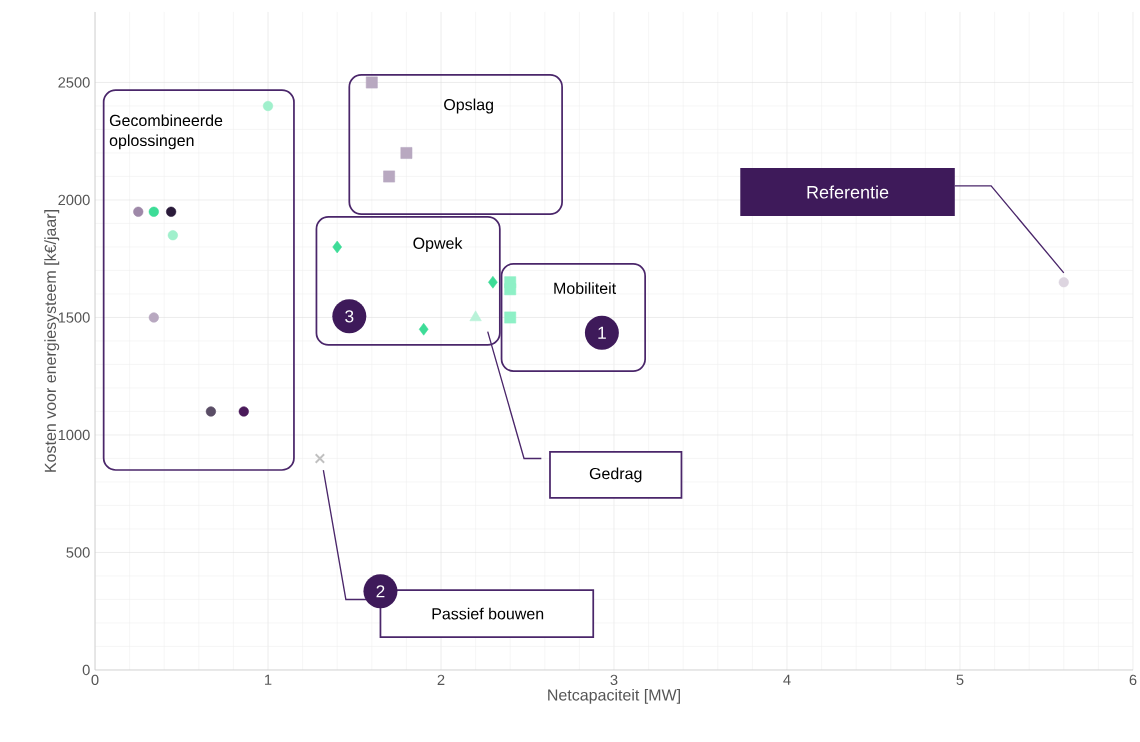  What do you see at coordinates (602, 332) in the screenshot?
I see `annotation: 1` at bounding box center [602, 332].